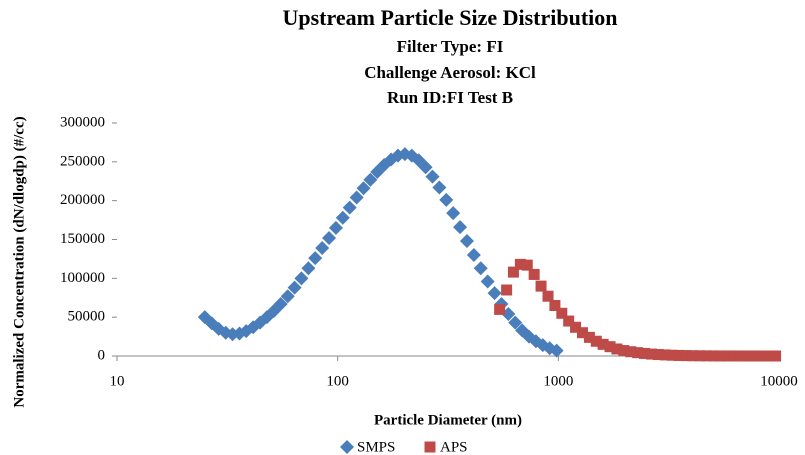 This screenshot has width=805, height=455. Describe the element at coordinates (87, 317) in the screenshot. I see `y-tick-label: 50000` at that location.